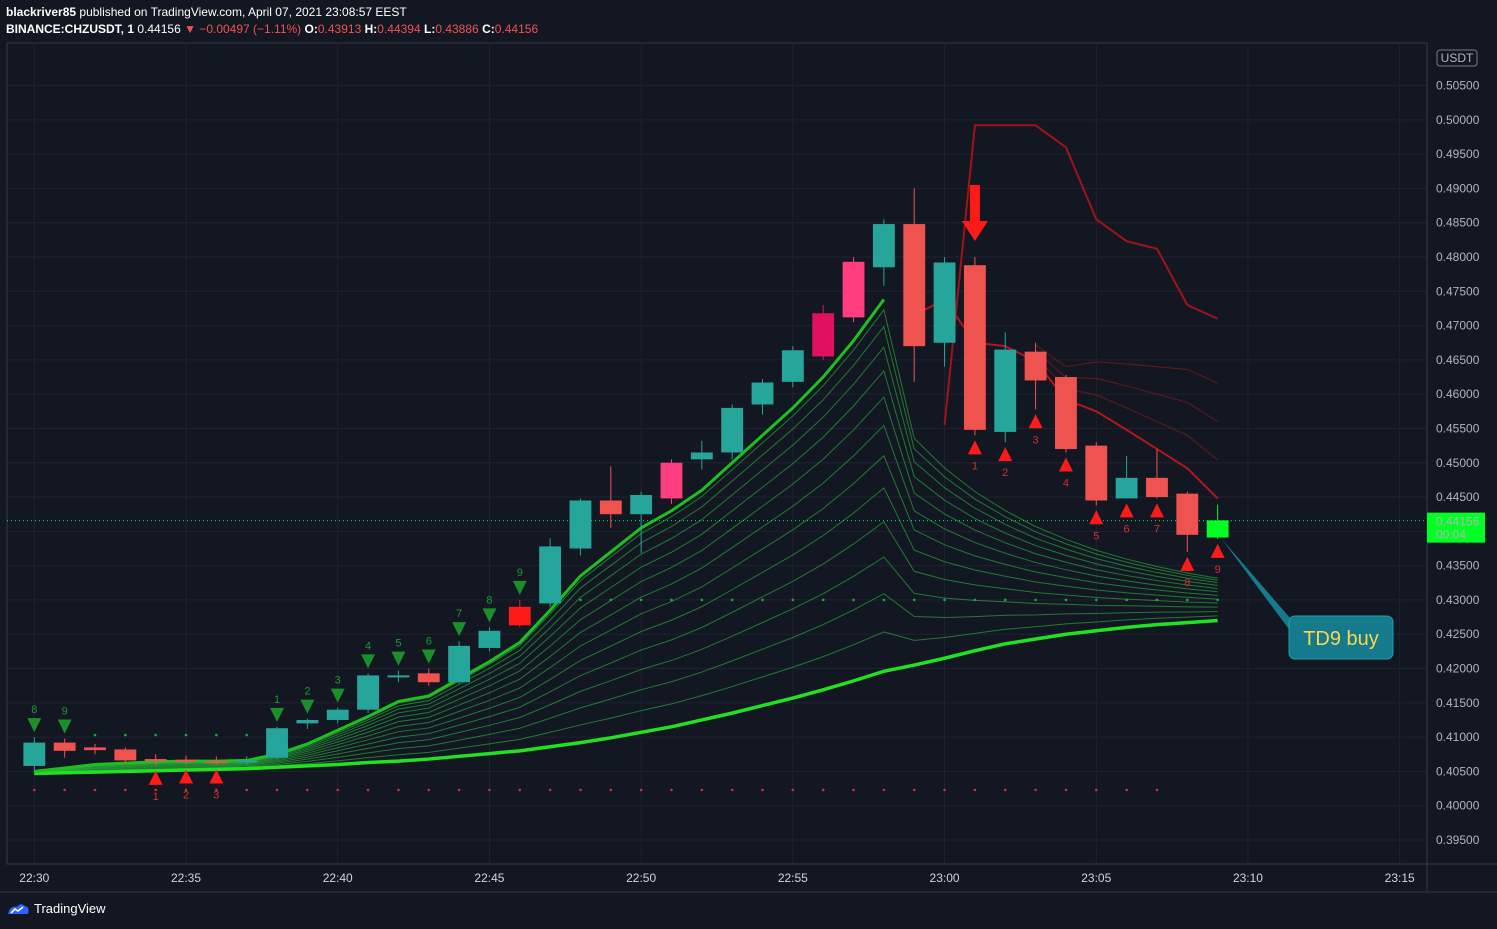  I want to click on red-ribbon-line, so click(1126, 364).